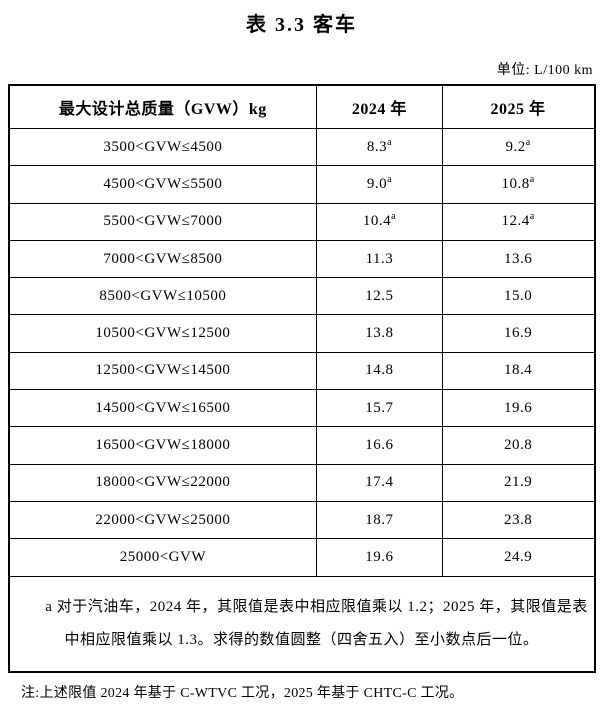 The image size is (603, 722). I want to click on limit-2025: 18.4, so click(518, 371).